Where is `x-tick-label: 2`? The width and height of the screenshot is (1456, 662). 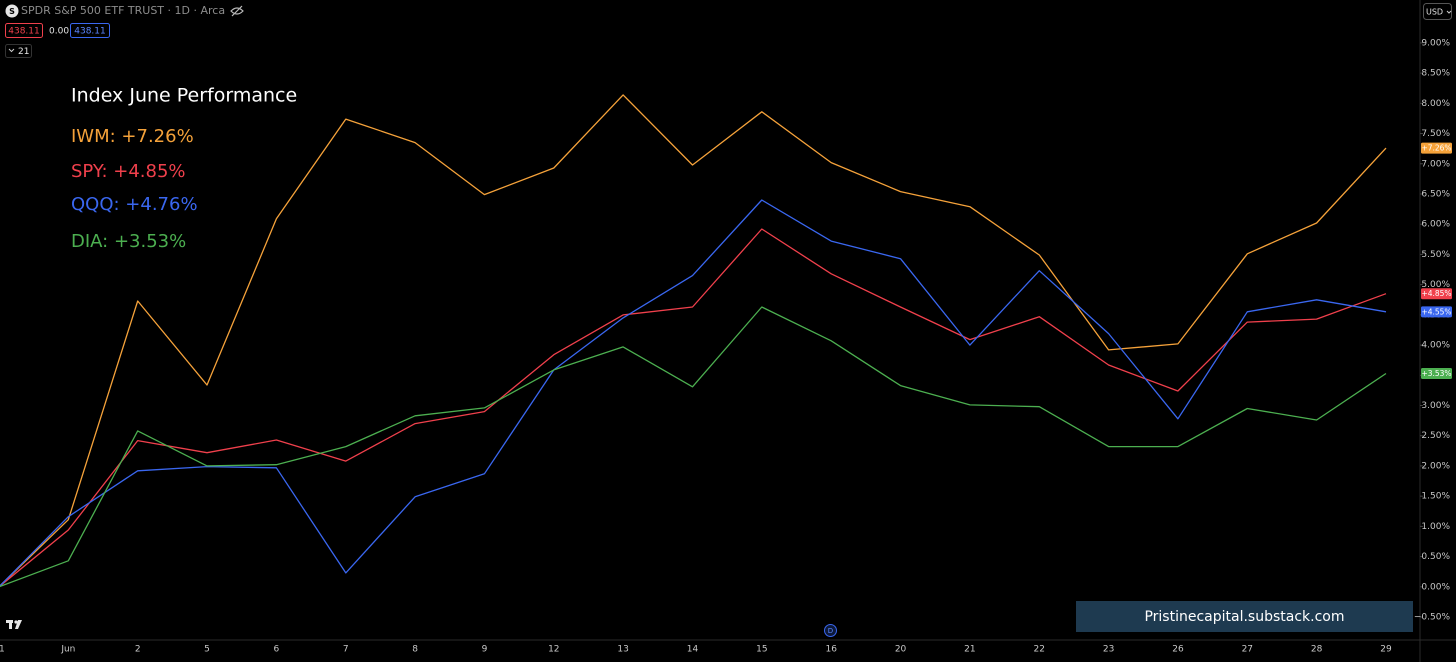 x-tick-label: 2 is located at coordinates (138, 650).